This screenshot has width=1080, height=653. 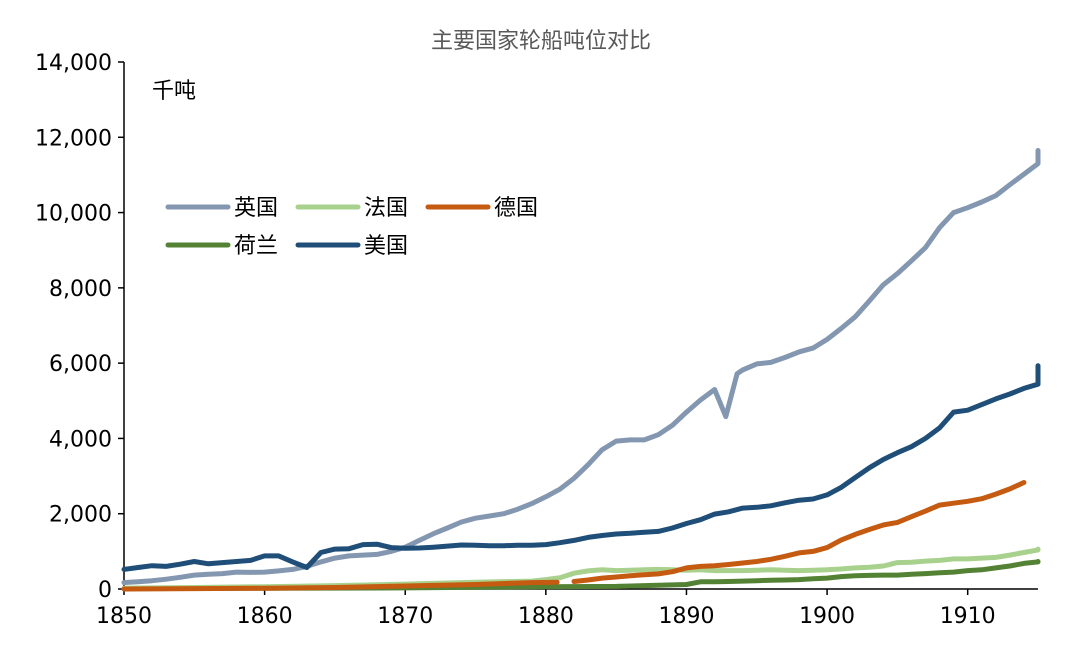 What do you see at coordinates (265, 616) in the screenshot?
I see `x-tick-label: 1860` at bounding box center [265, 616].